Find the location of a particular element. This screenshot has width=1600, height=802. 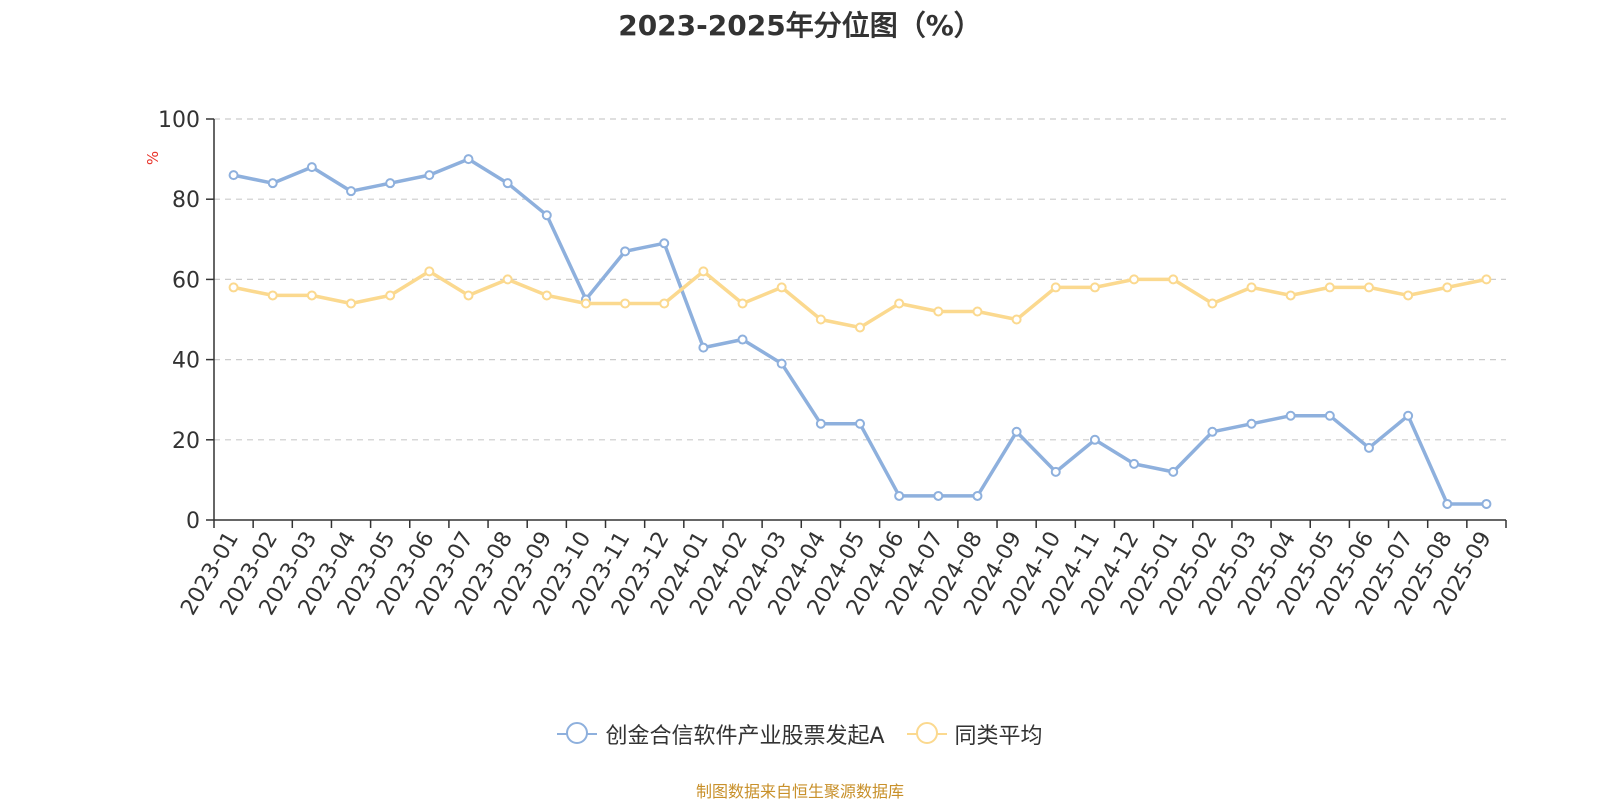

y-tick-label: 0 is located at coordinates (193, 521).